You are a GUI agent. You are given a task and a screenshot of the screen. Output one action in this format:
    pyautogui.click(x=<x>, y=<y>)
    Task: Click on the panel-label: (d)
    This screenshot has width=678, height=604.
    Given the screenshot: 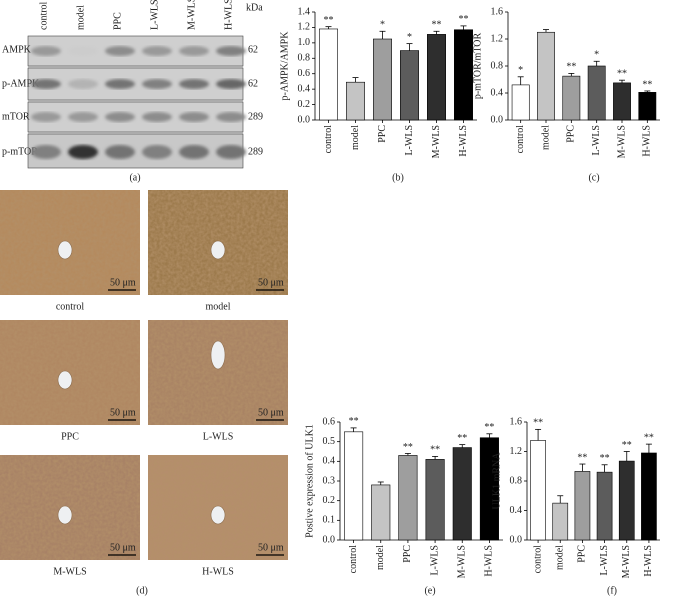 What is the action you would take?
    pyautogui.click(x=142, y=590)
    